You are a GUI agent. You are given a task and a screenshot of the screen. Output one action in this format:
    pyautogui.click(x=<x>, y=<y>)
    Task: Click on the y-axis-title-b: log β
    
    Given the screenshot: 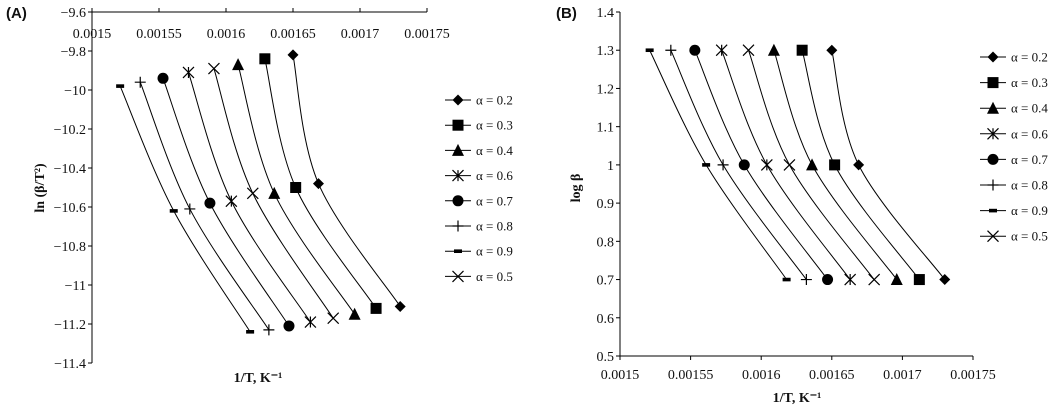 What is the action you would take?
    pyautogui.click(x=576, y=188)
    